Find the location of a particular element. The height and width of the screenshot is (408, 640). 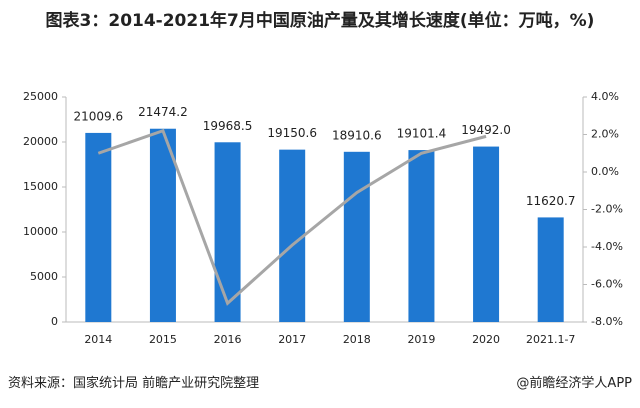

y-tick-label: 10000 is located at coordinates (40, 231).